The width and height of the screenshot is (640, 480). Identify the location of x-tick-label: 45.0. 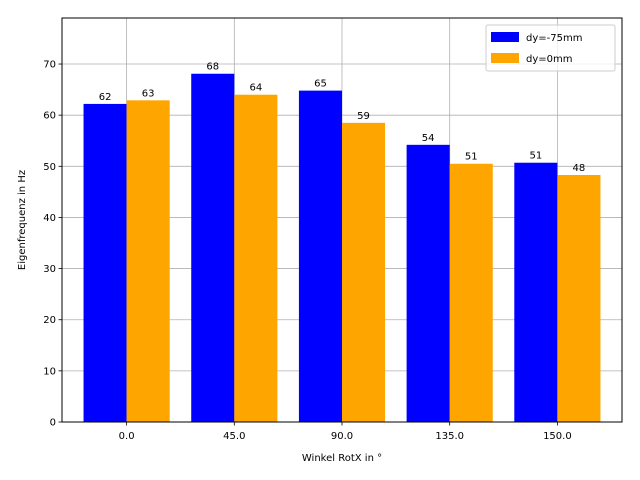
(234, 436).